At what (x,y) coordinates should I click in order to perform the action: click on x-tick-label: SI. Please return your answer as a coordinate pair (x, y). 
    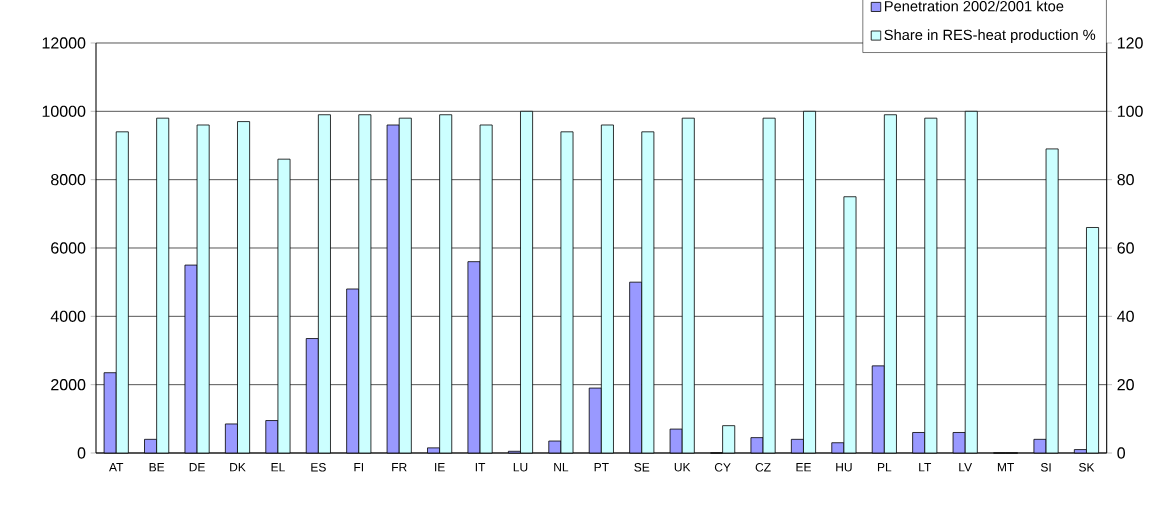
    Looking at the image, I should click on (1045, 467).